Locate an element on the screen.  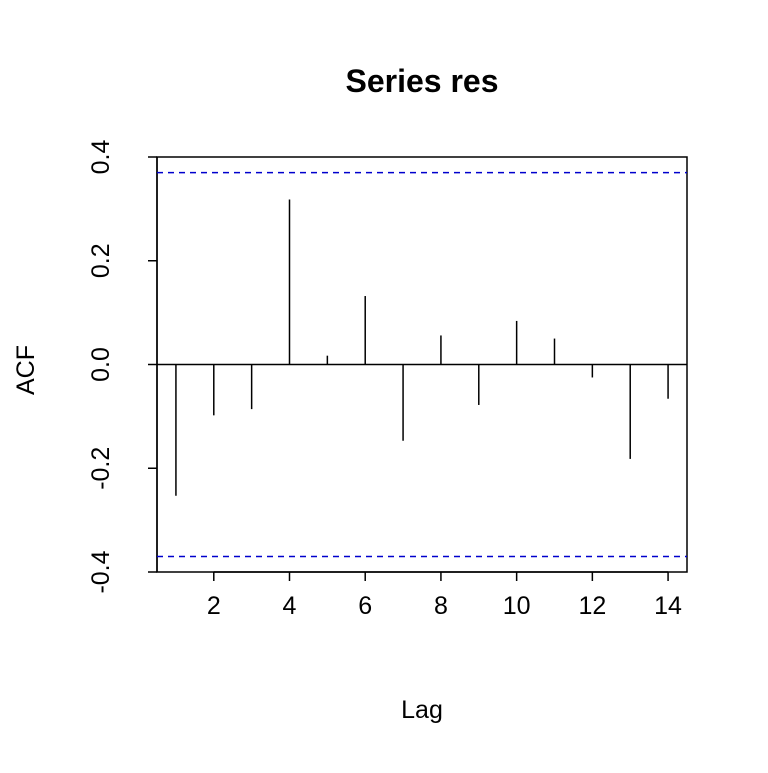
y-tick-label: -0.2 is located at coordinates (101, 468).